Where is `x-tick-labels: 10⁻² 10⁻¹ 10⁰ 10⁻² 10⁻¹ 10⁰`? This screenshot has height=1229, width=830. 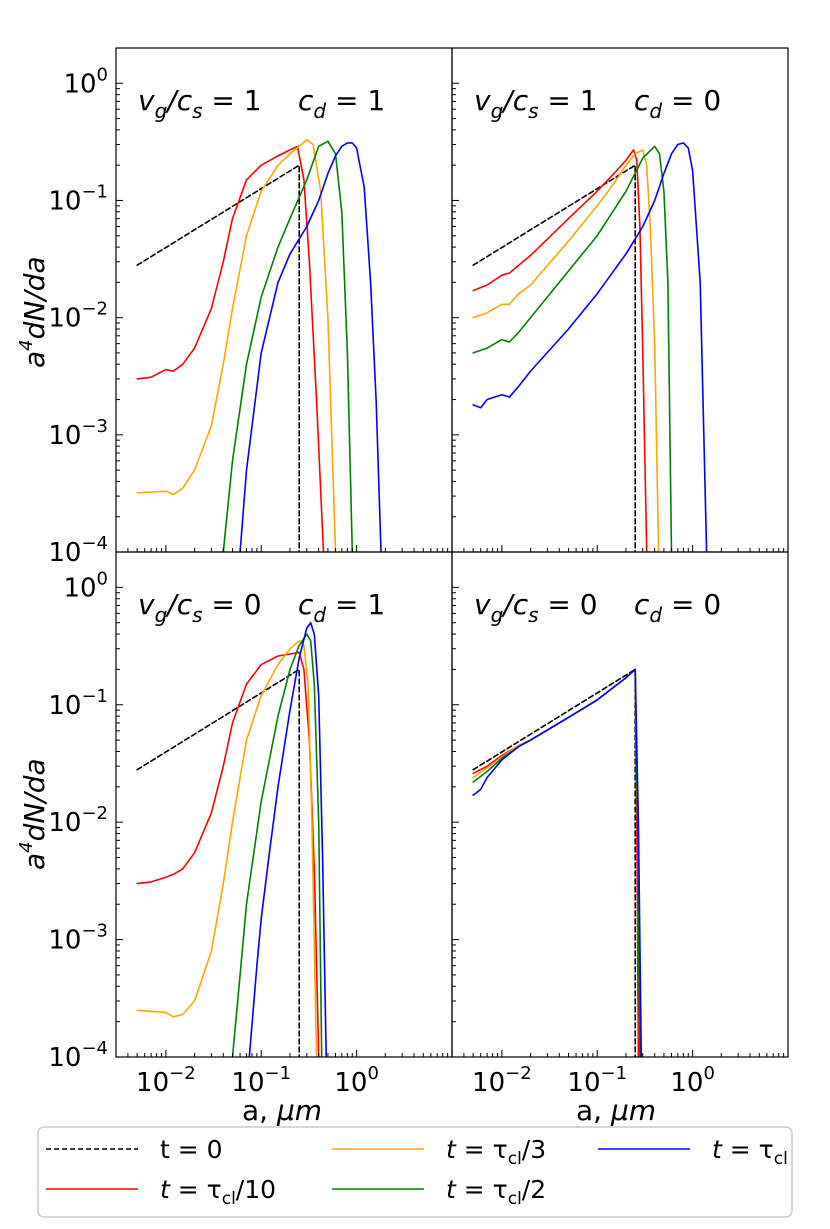 x-tick-labels: 10⁻² 10⁻¹ 10⁰ 10⁻² 10⁻¹ 10⁰ is located at coordinates (425, 1080).